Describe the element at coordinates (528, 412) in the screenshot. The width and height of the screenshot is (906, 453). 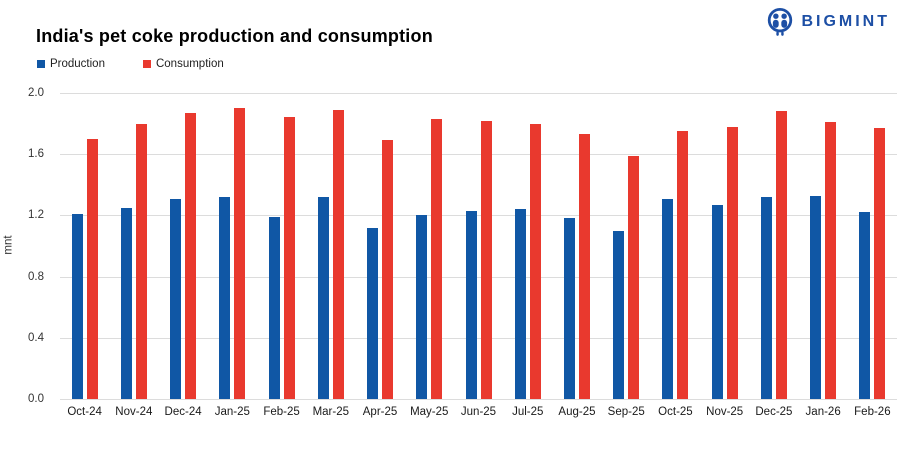
I see `x-tick-label: Jul-25` at that location.